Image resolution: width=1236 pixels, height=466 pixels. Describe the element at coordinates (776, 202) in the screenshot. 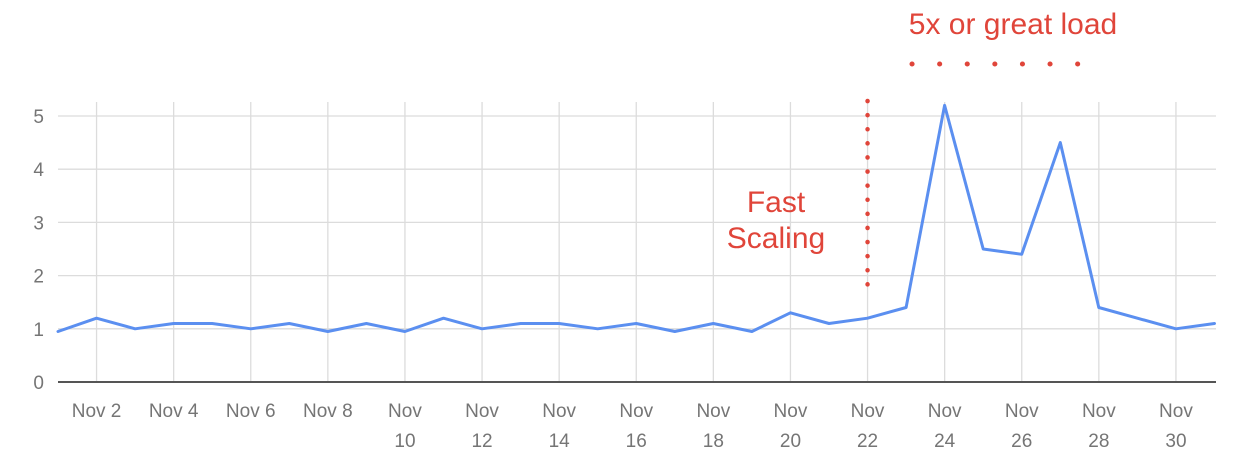

I see `fast-scaling-label-line: Fast` at that location.